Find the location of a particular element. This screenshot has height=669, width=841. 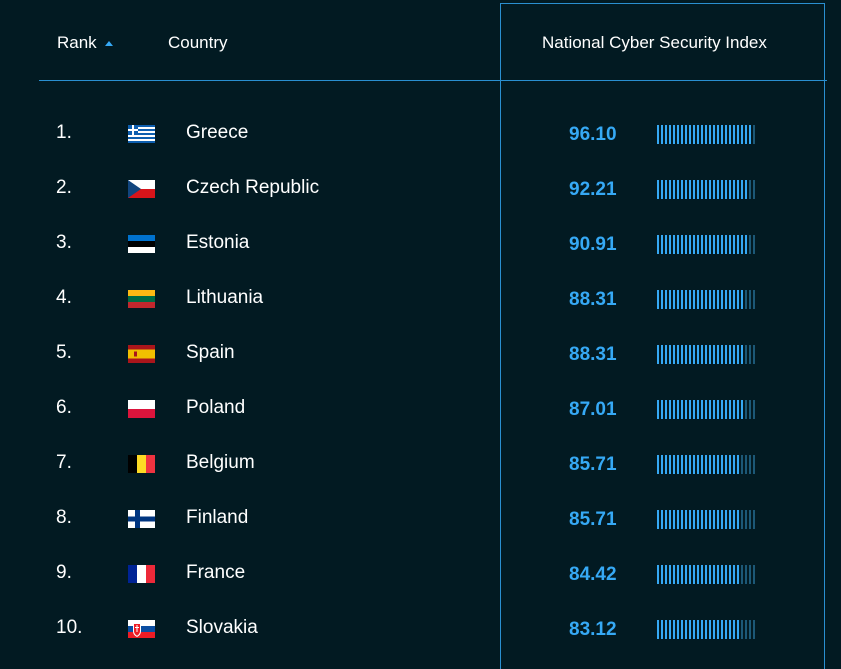

table-row: 7. Belgium 85.71 is located at coordinates (420, 479).